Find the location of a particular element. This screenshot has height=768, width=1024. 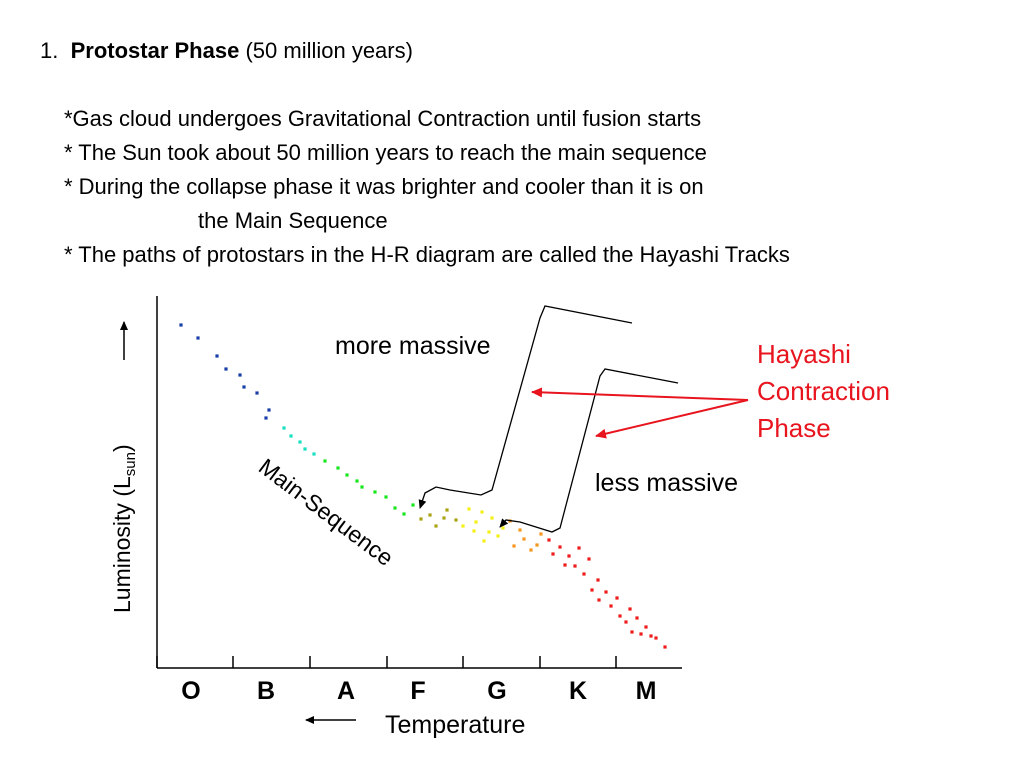

hayashi-label-line1: Hayashi is located at coordinates (804, 354).